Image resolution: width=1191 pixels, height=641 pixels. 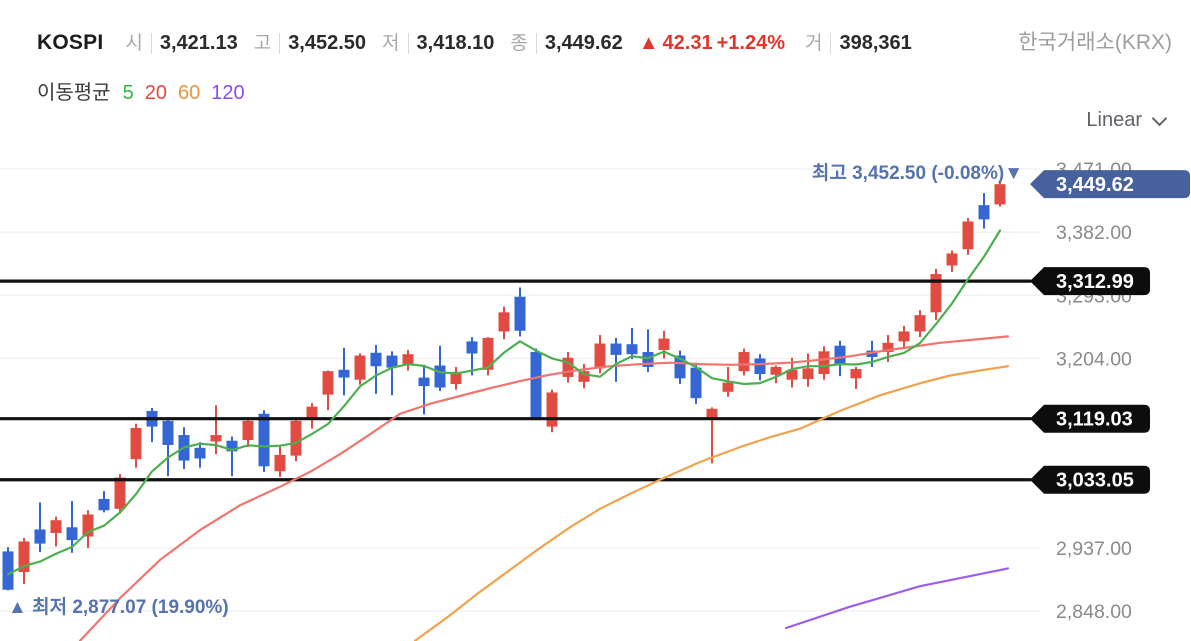 I want to click on period-high-annotation: 최고 3,452.50 (-0.08%)▼, so click(x=917, y=173).